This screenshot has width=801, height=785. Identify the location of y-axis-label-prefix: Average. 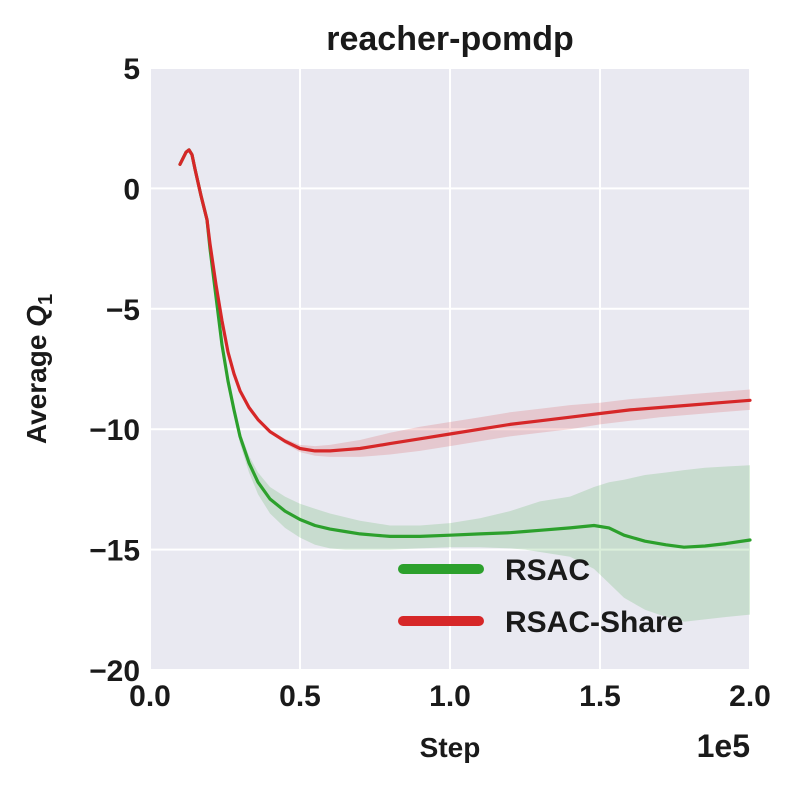
(36, 385).